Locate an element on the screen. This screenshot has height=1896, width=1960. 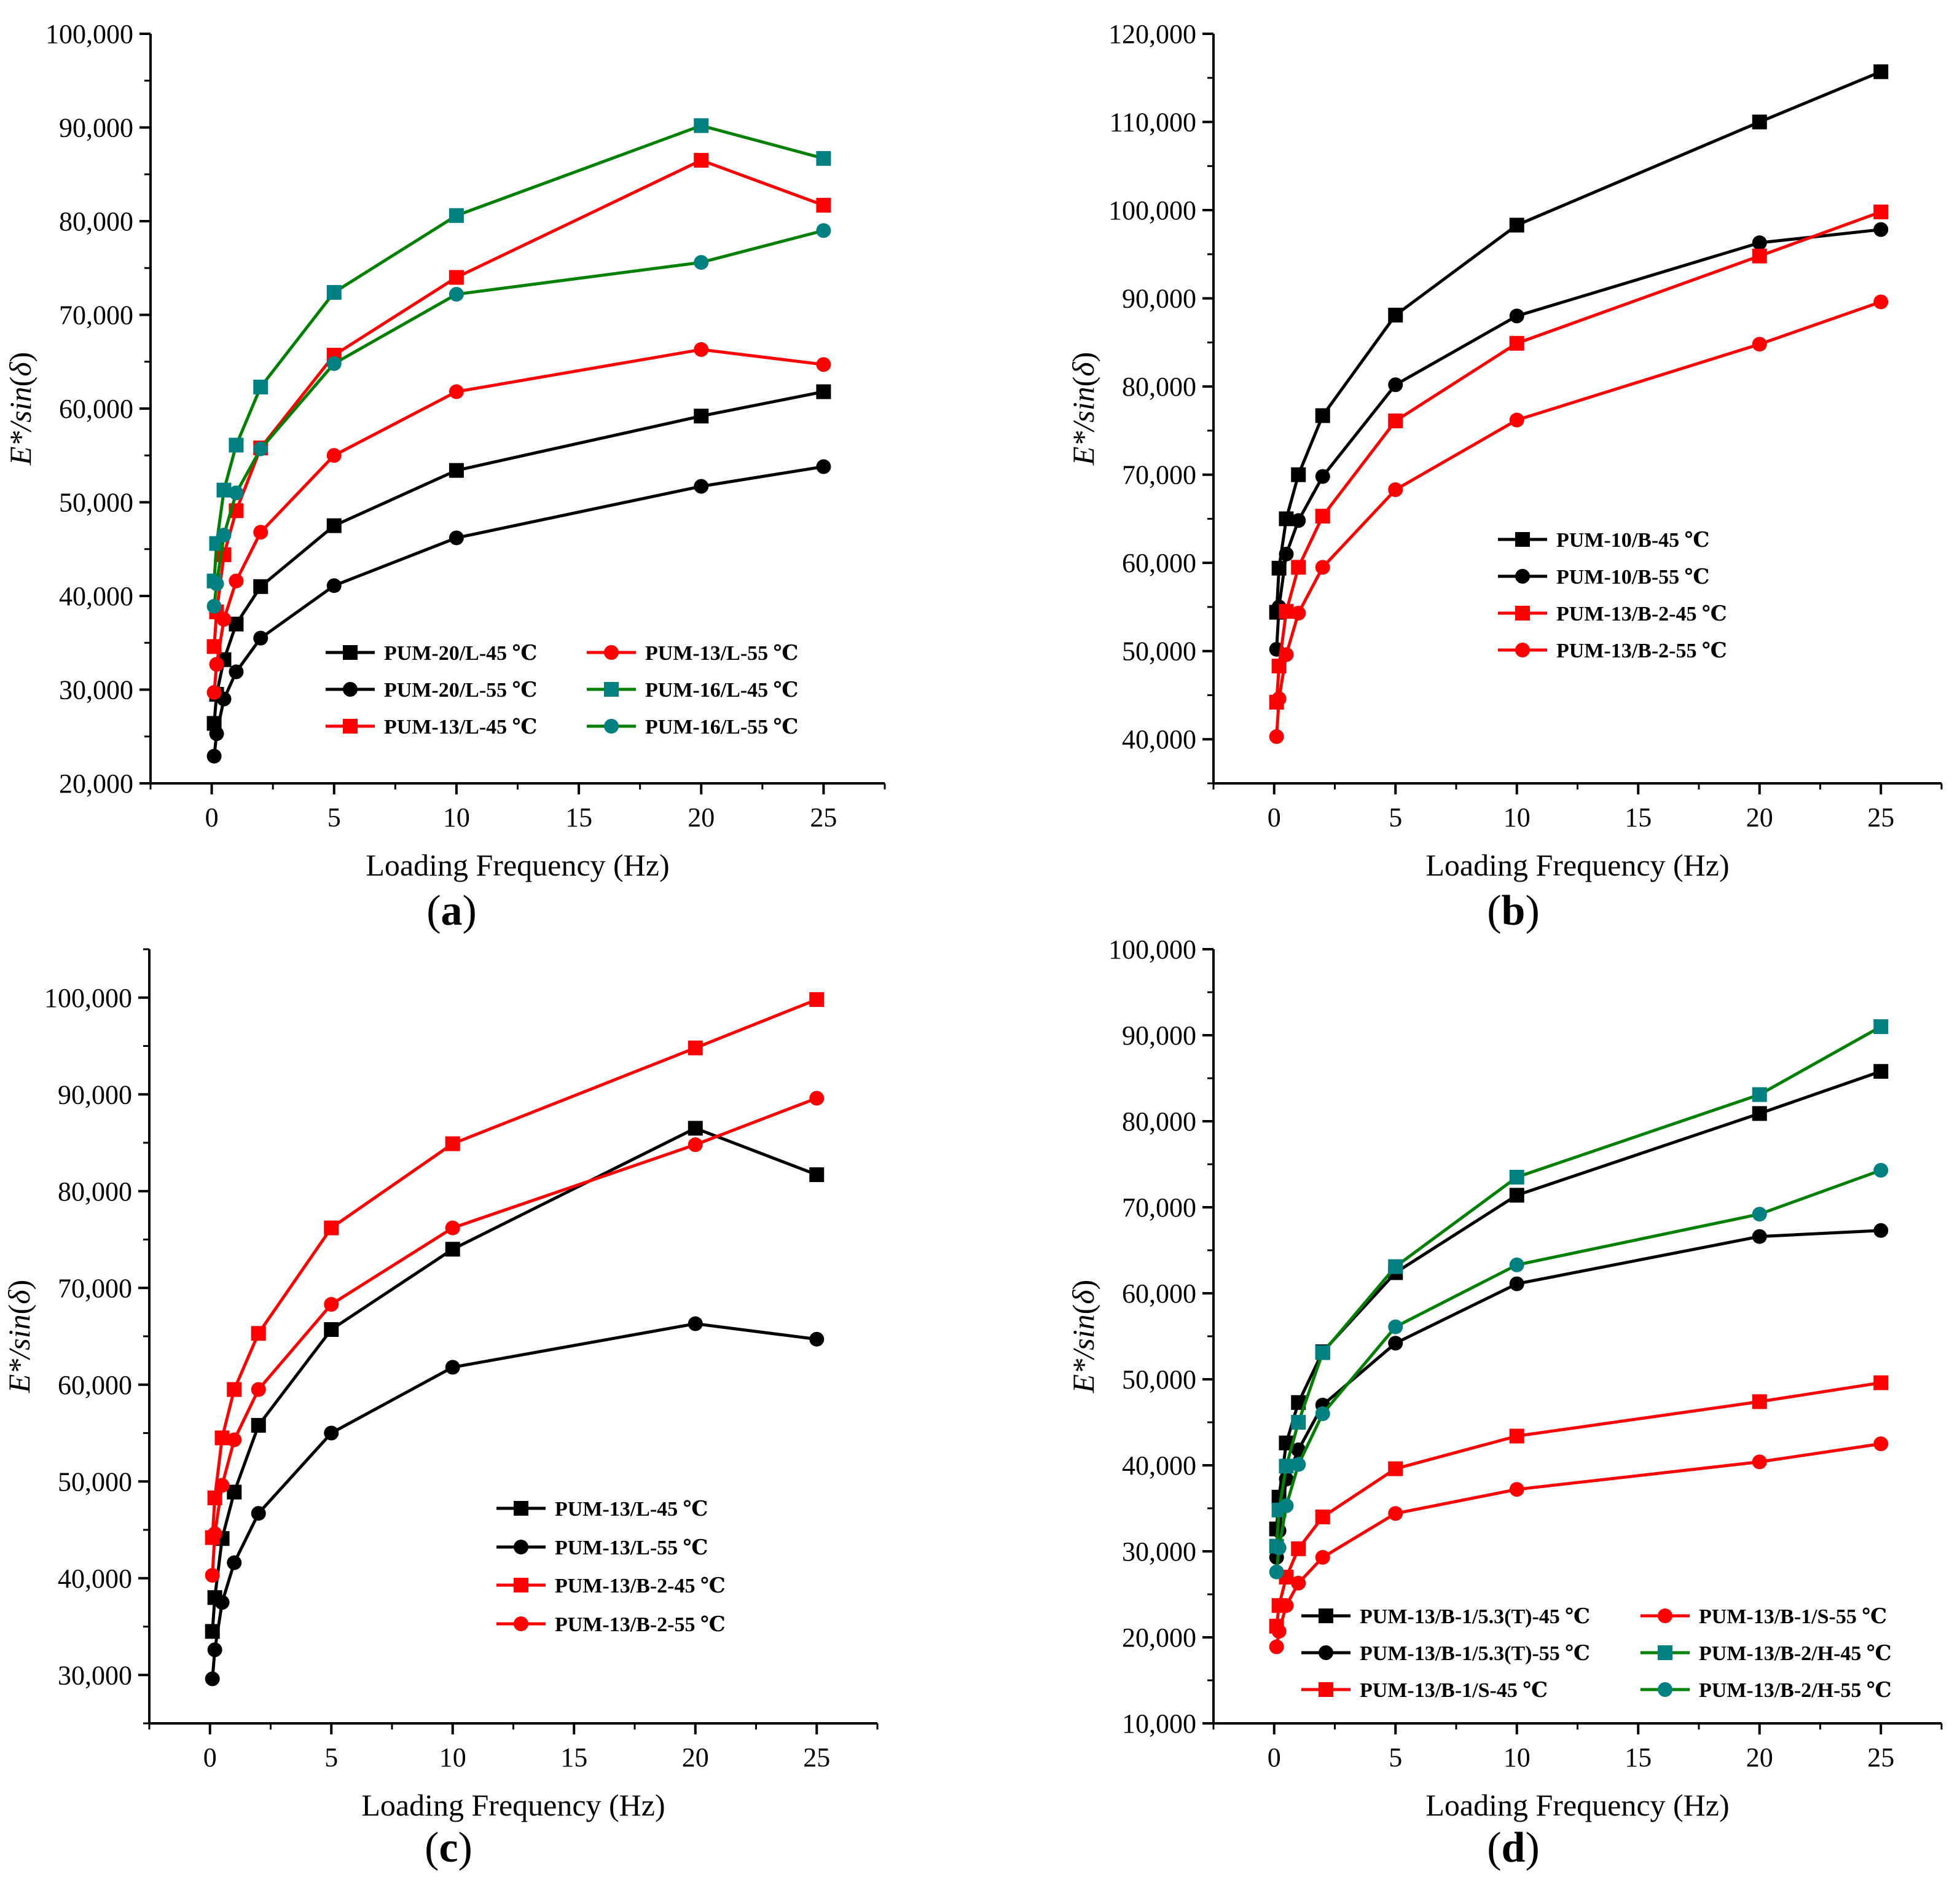
x-tick-label: 20 is located at coordinates (701, 817).